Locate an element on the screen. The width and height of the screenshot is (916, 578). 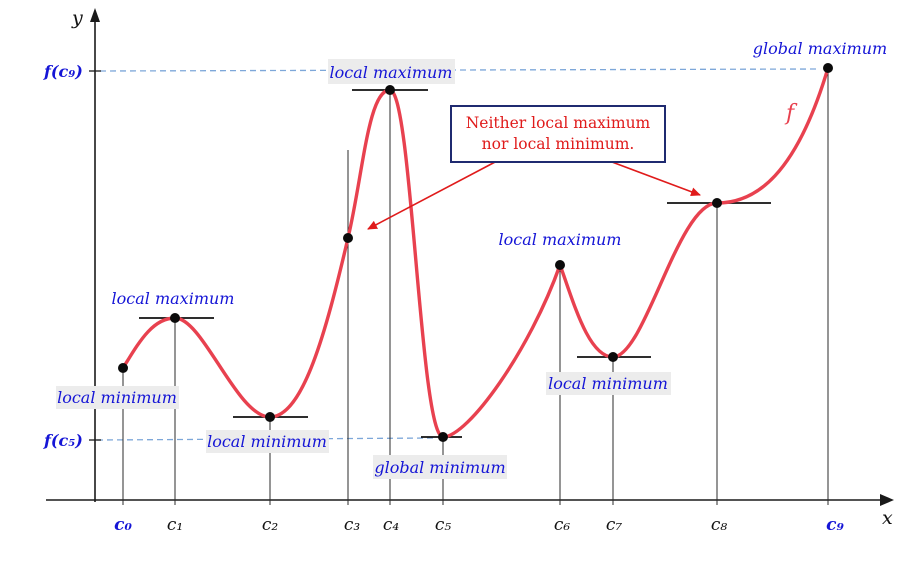
note-arrow-to-c8 is located at coordinates (656, 179).